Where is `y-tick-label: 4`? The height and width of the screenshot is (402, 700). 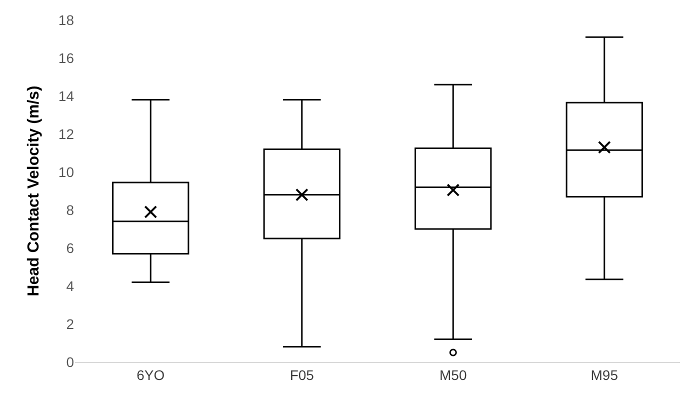 y-tick-label: 4 is located at coordinates (70, 286).